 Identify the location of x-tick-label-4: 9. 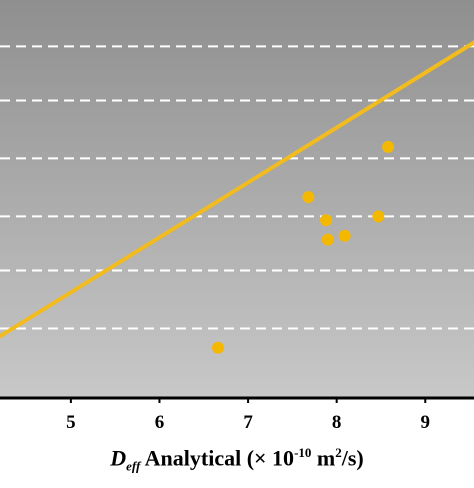
(426, 422).